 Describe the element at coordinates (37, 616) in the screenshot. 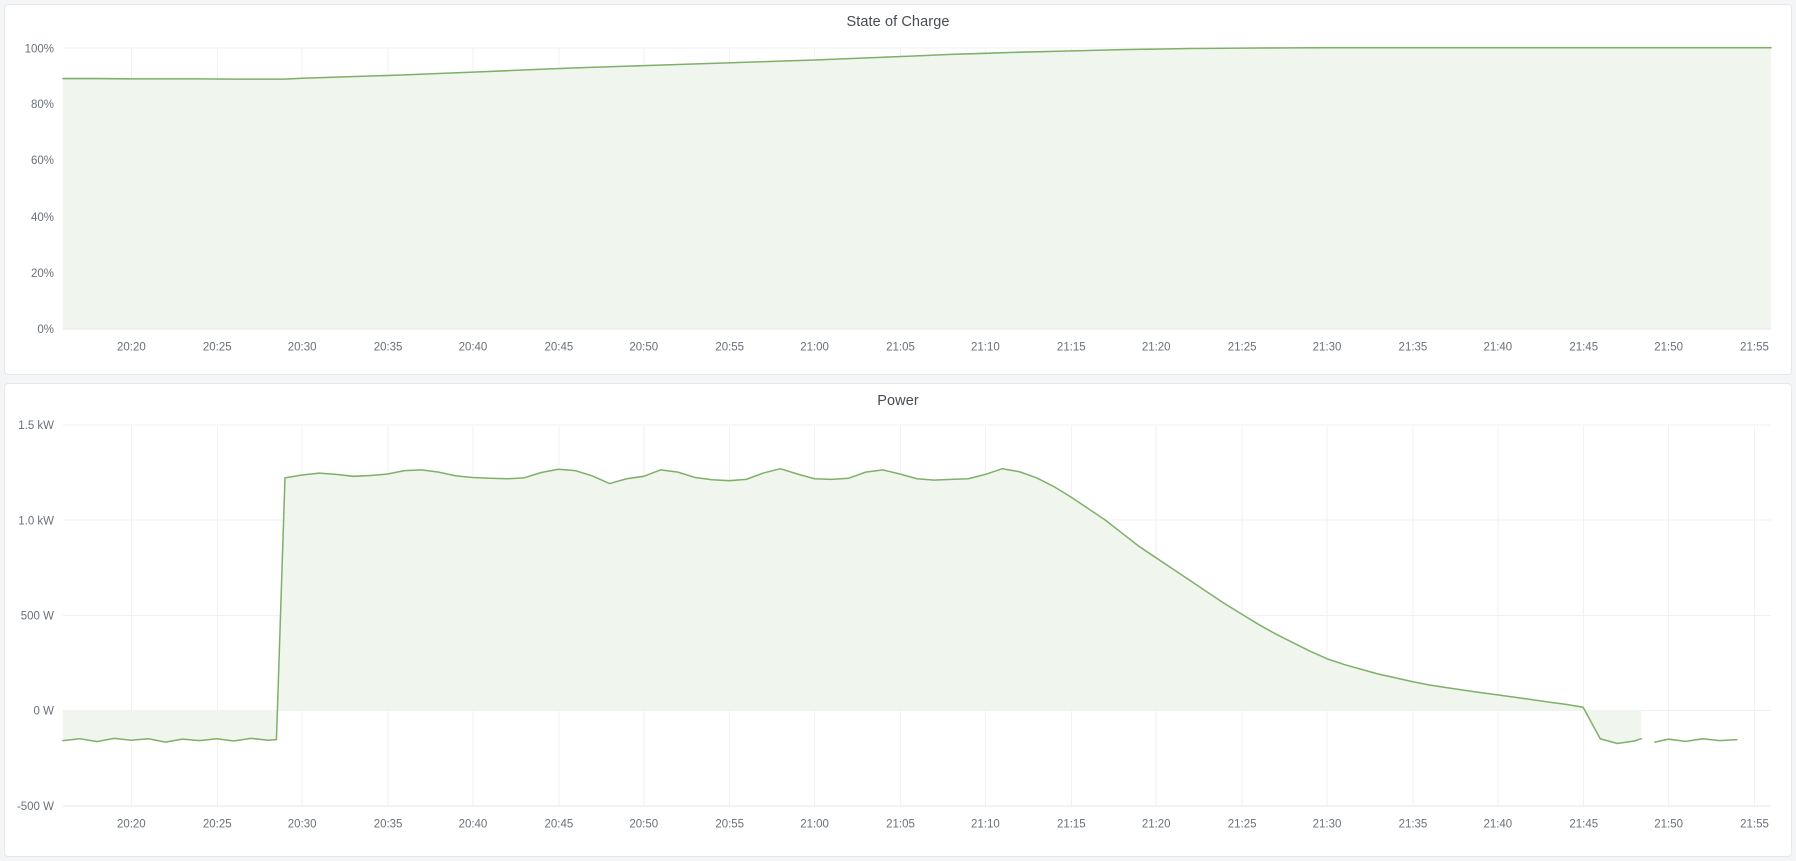

I see `y-axis-tick-label: 500 W` at that location.